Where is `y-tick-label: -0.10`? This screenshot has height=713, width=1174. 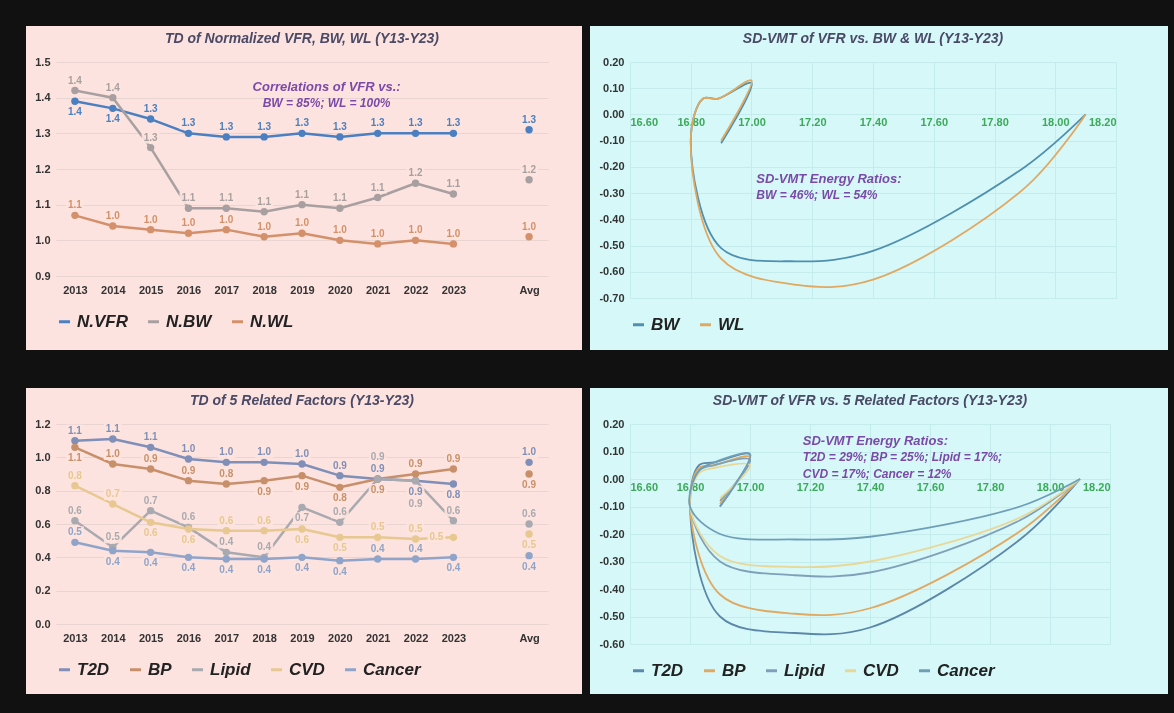 y-tick-label: -0.10 is located at coordinates (612, 506).